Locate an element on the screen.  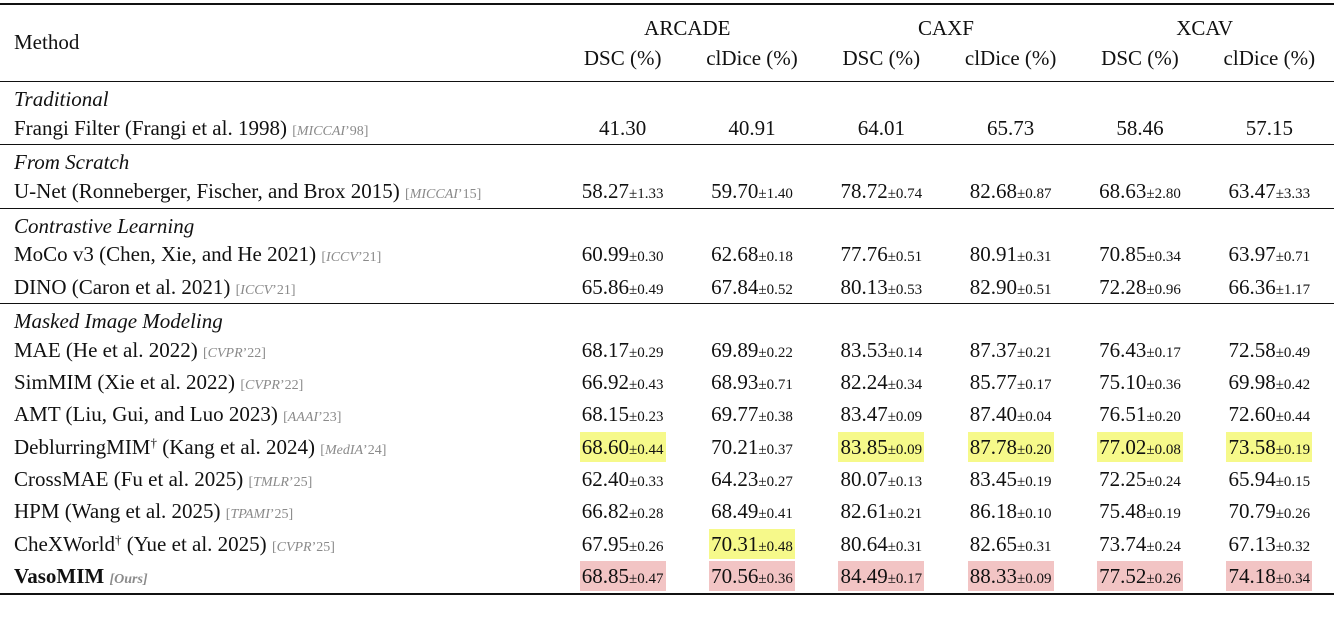
section-row-from-scratch: From Scratch is located at coordinates (667, 160).